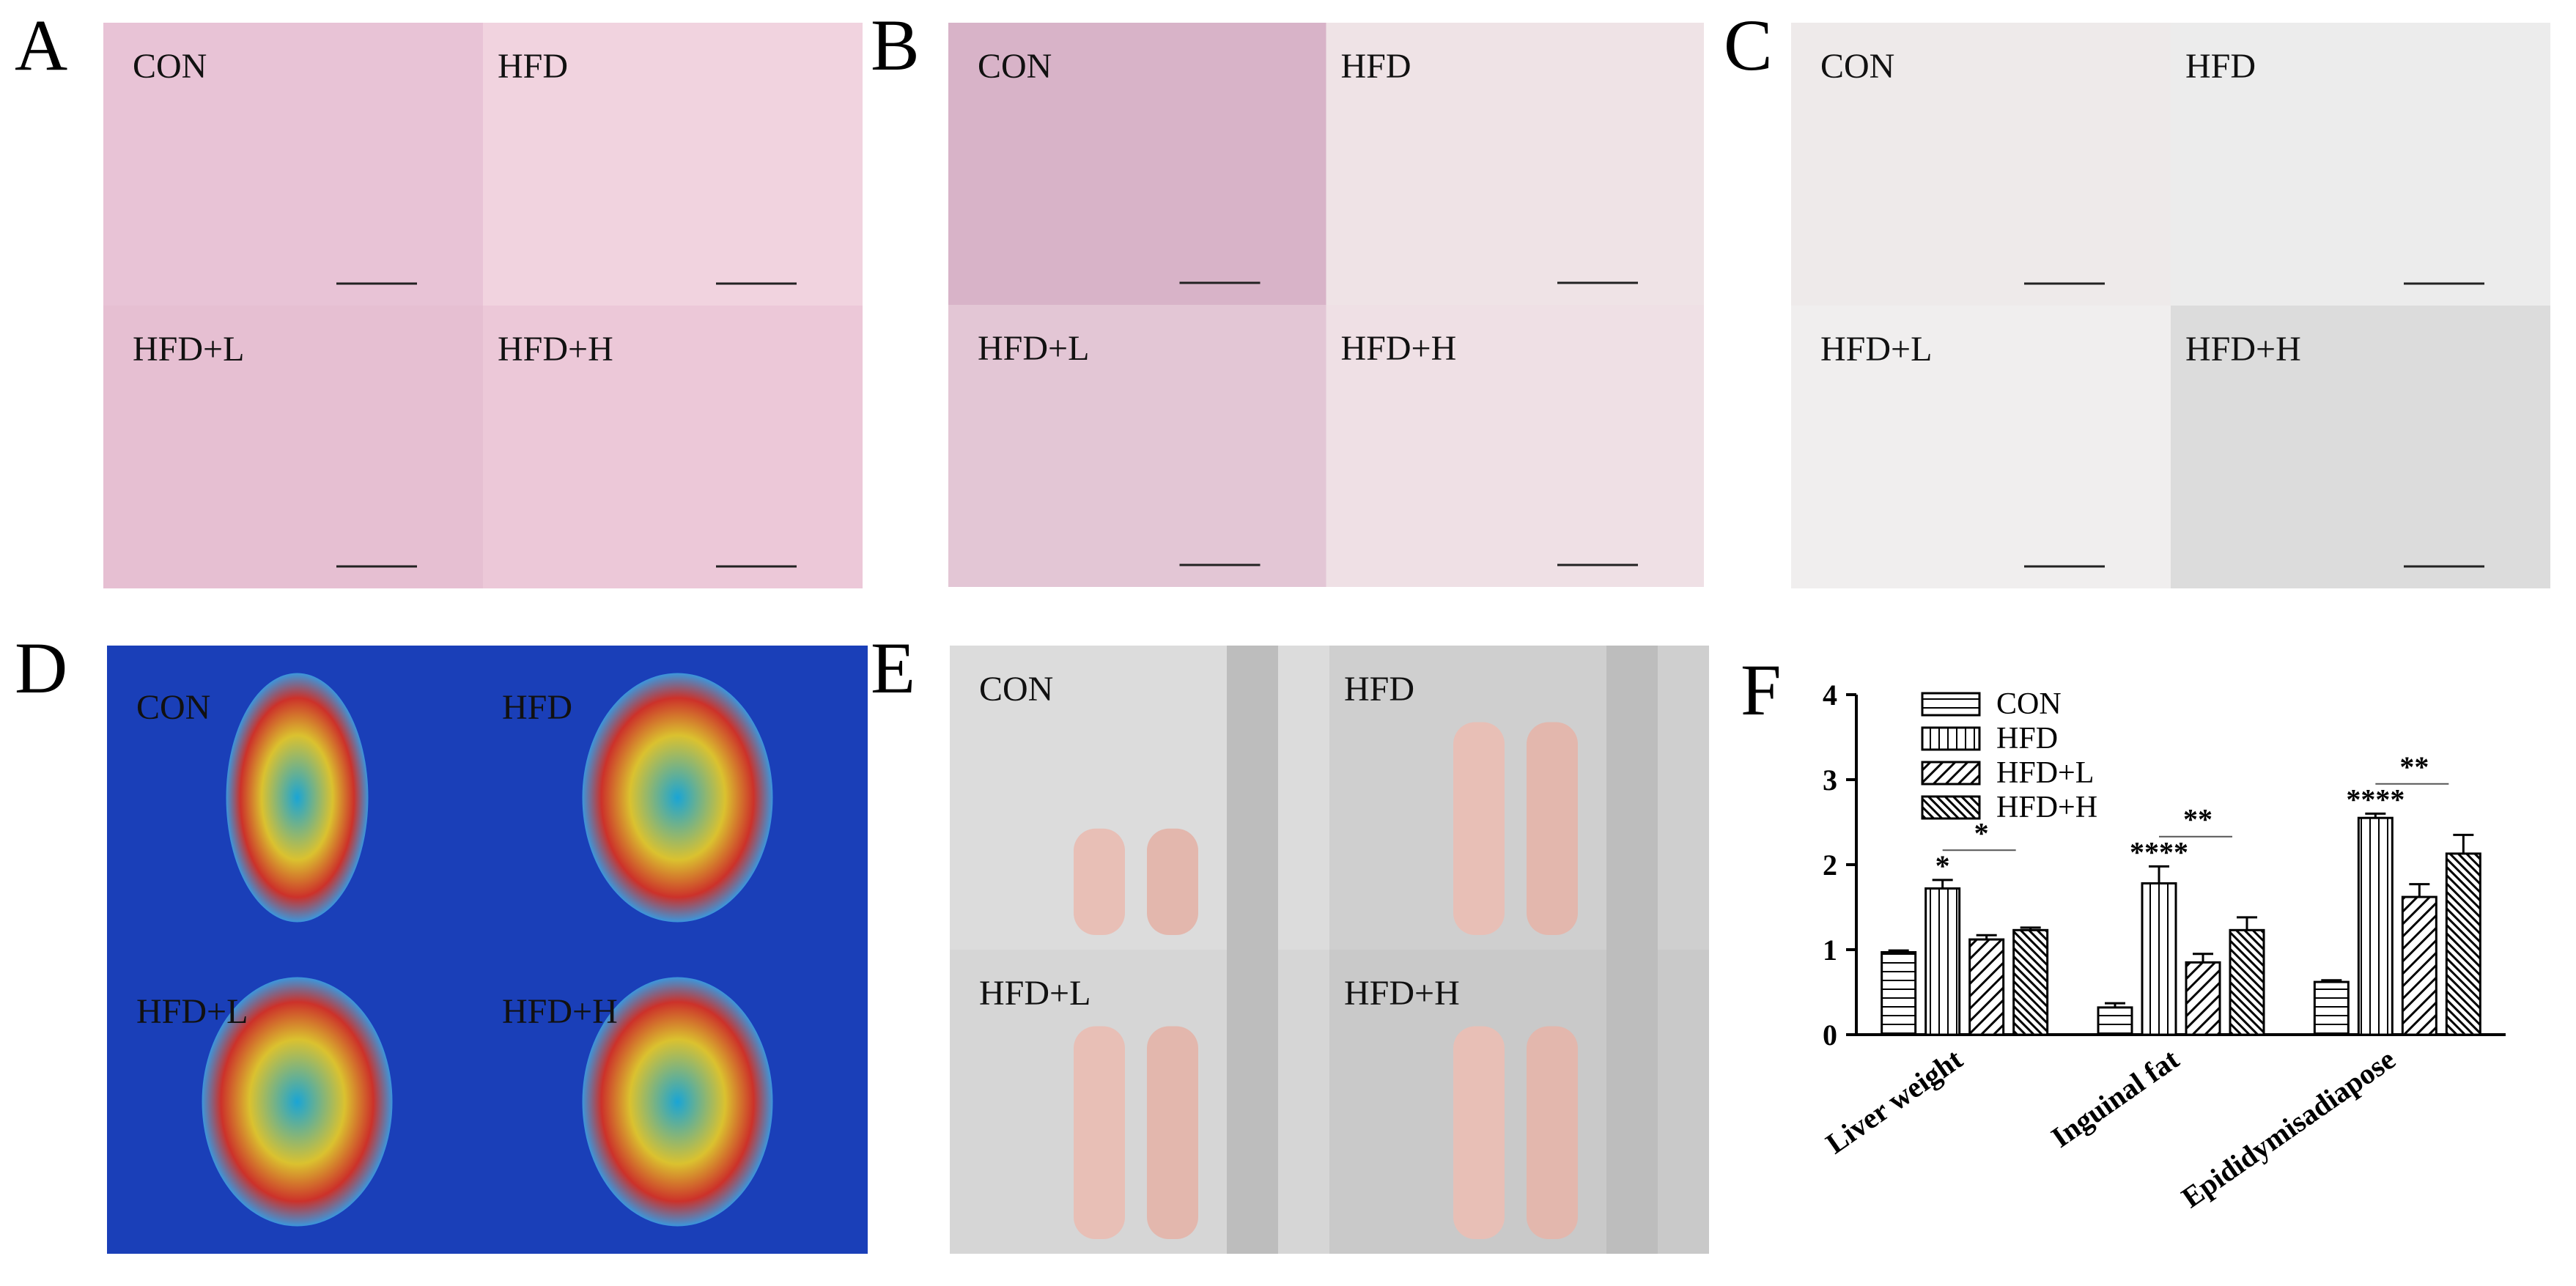 The width and height of the screenshot is (2576, 1286). I want to click on legend-label: HFD+L, so click(2045, 773).